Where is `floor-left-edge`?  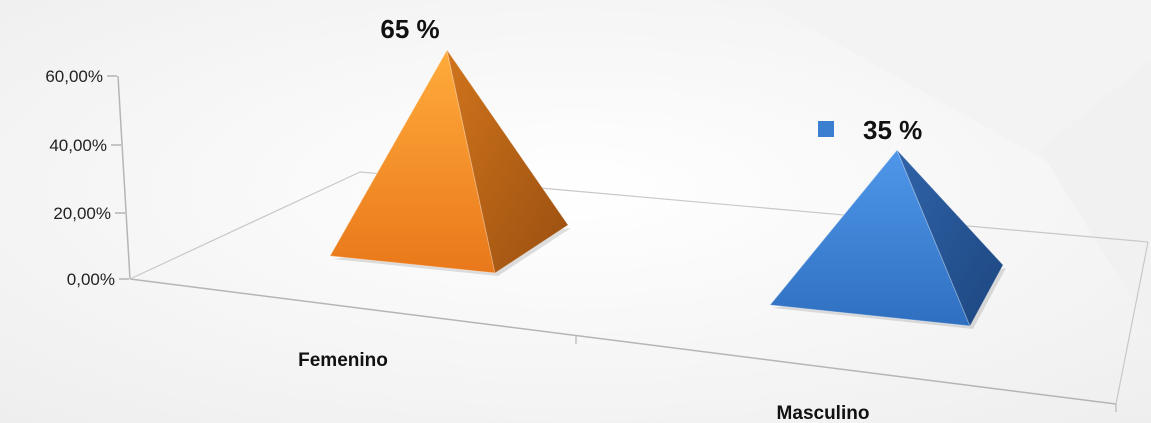 floor-left-edge is located at coordinates (245, 225).